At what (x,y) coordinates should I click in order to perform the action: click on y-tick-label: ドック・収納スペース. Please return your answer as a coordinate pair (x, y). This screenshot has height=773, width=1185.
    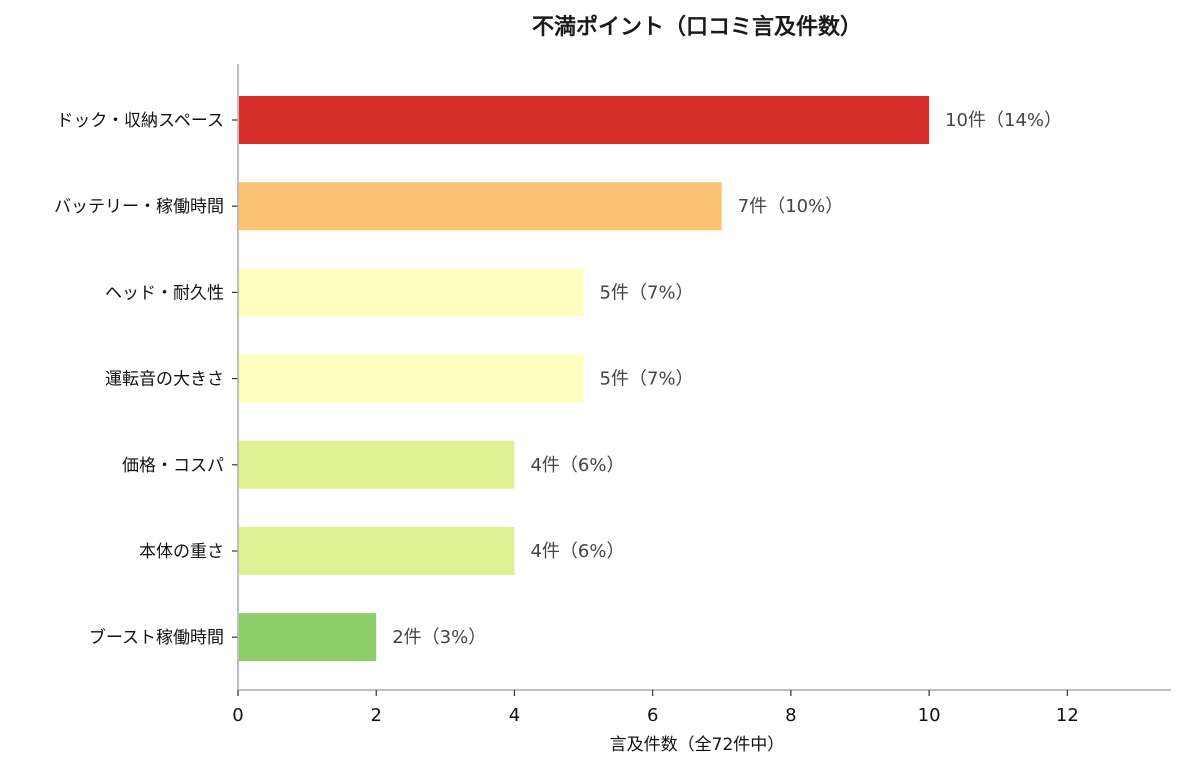
    Looking at the image, I should click on (140, 121).